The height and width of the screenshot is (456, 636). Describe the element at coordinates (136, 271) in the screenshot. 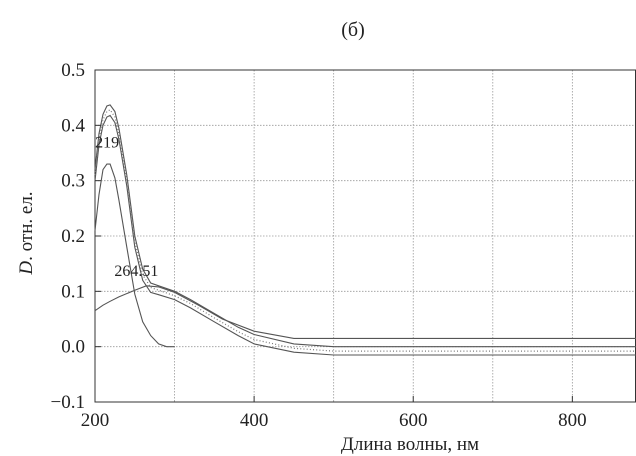

I see `peak-annotation: 264.51` at that location.